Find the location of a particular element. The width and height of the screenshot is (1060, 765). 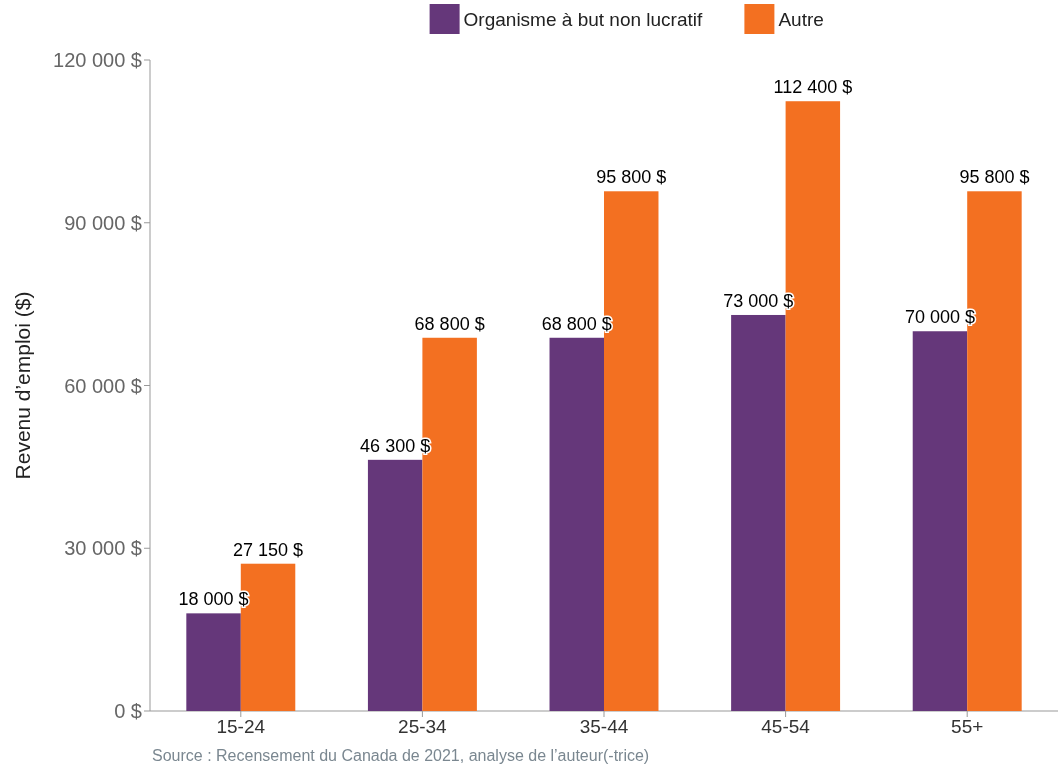

y-axis-title: Revenu d’emploi ($) is located at coordinates (22, 385).